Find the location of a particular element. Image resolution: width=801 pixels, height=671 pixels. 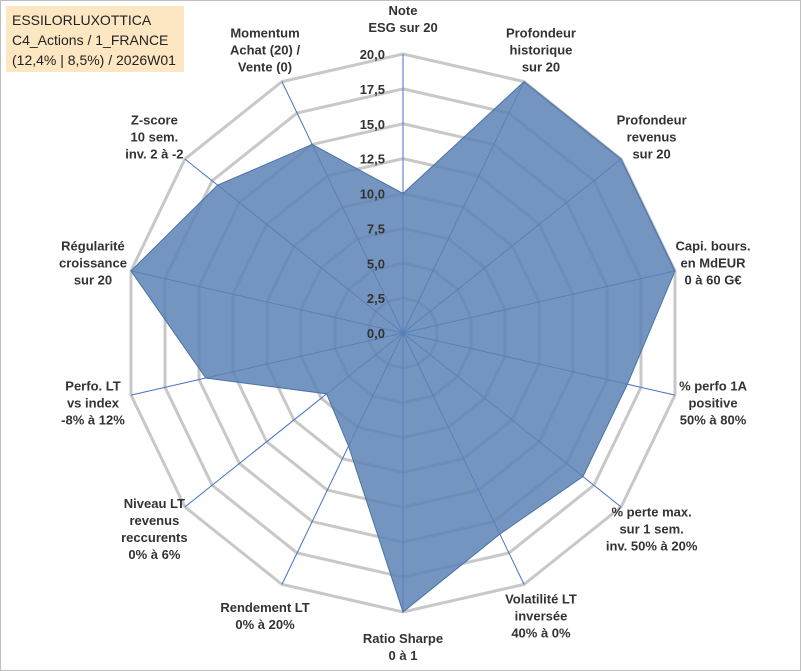

axis-label: Achat (20) / is located at coordinates (265, 50).